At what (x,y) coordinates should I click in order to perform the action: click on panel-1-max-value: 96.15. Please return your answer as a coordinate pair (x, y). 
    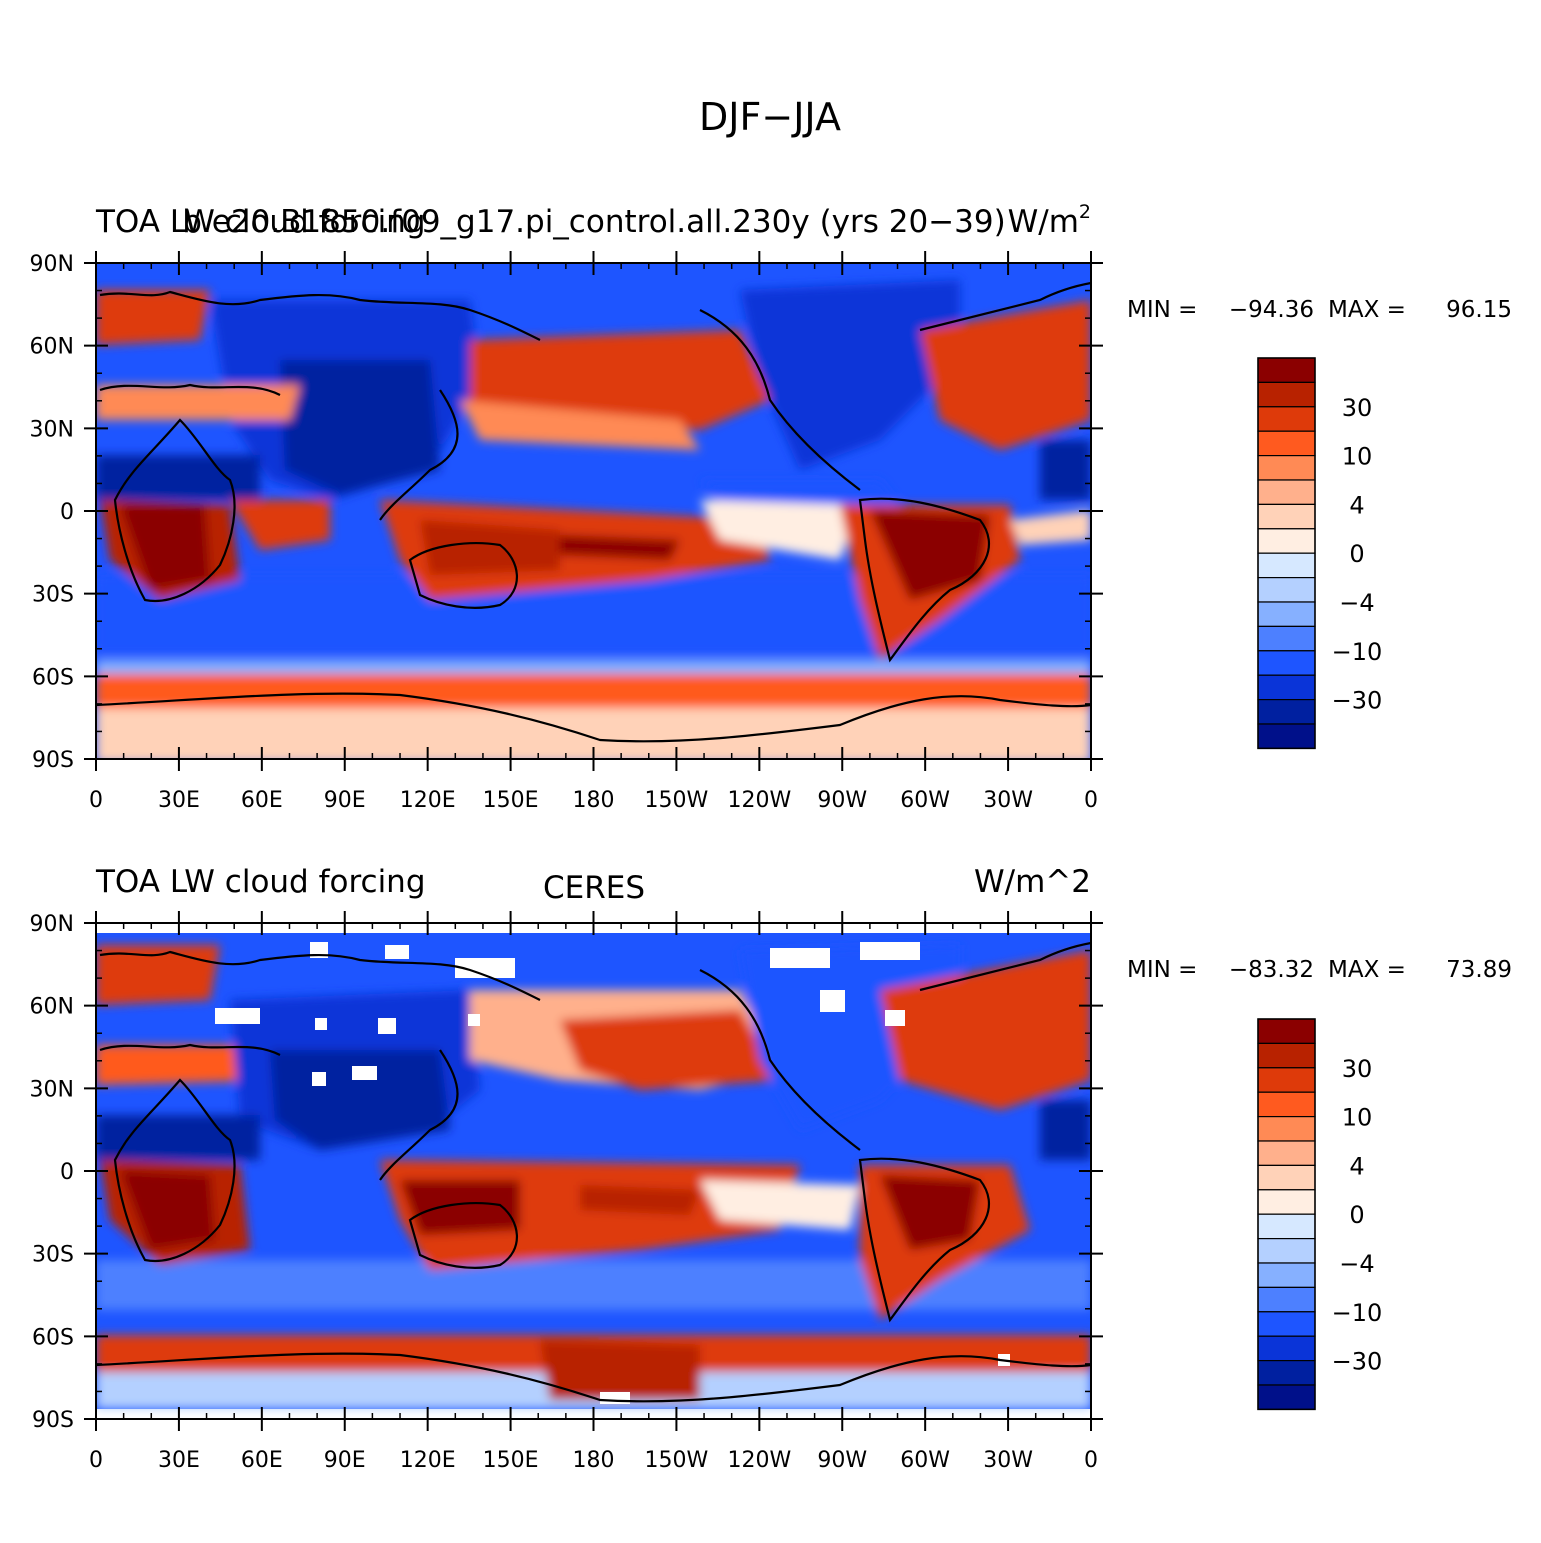
    Looking at the image, I should click on (1479, 310).